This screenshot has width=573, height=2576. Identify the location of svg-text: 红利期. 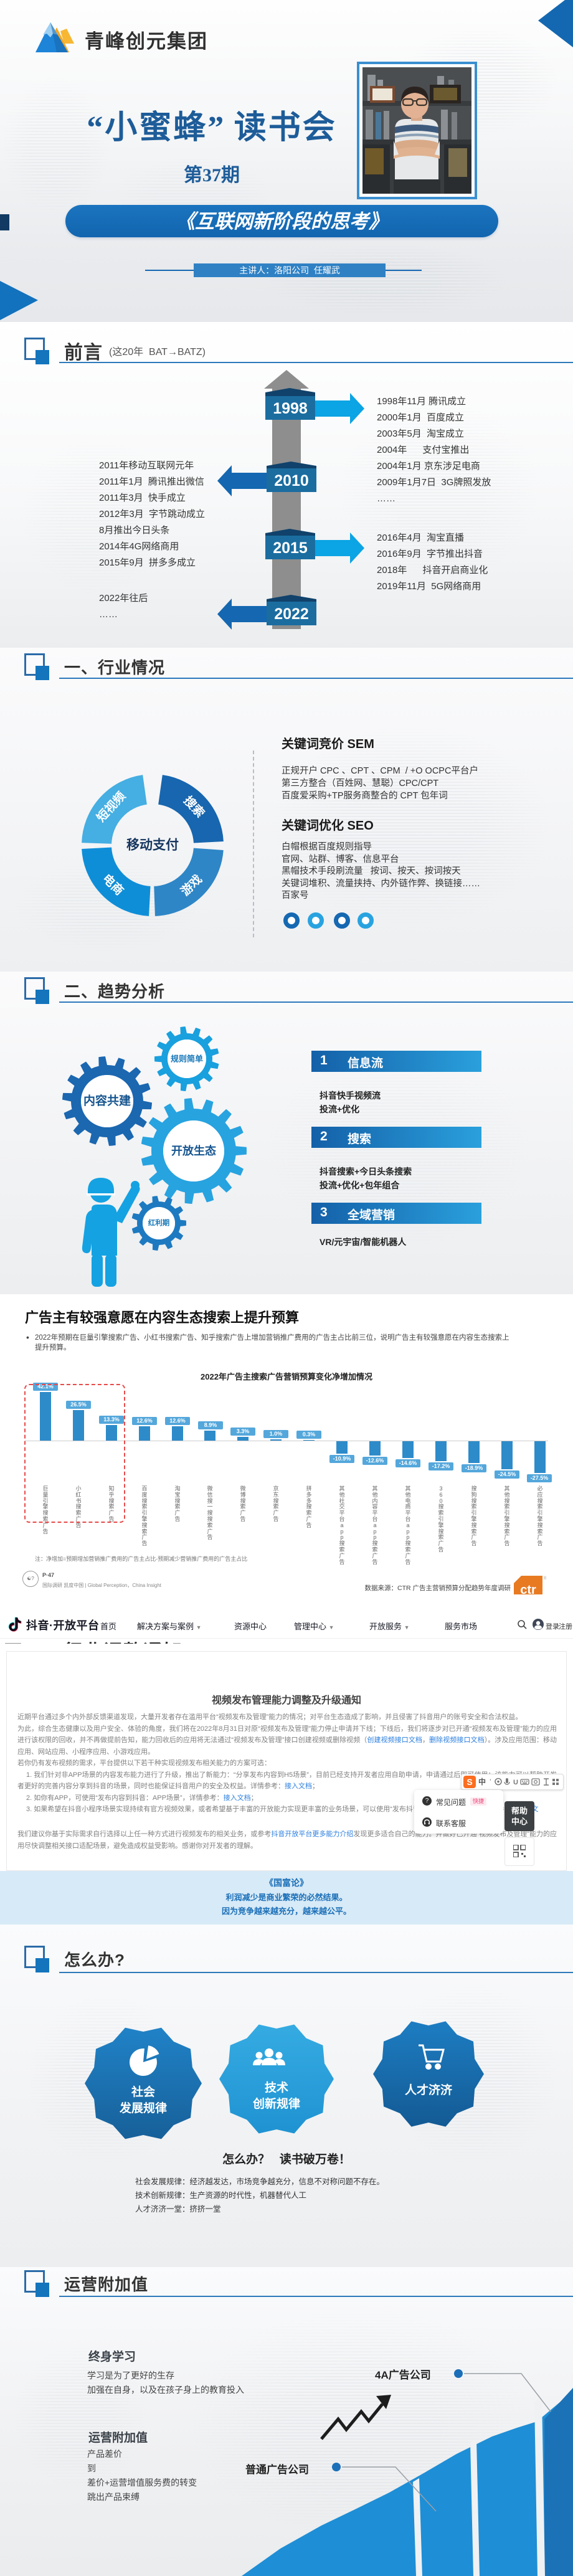
(159, 1222).